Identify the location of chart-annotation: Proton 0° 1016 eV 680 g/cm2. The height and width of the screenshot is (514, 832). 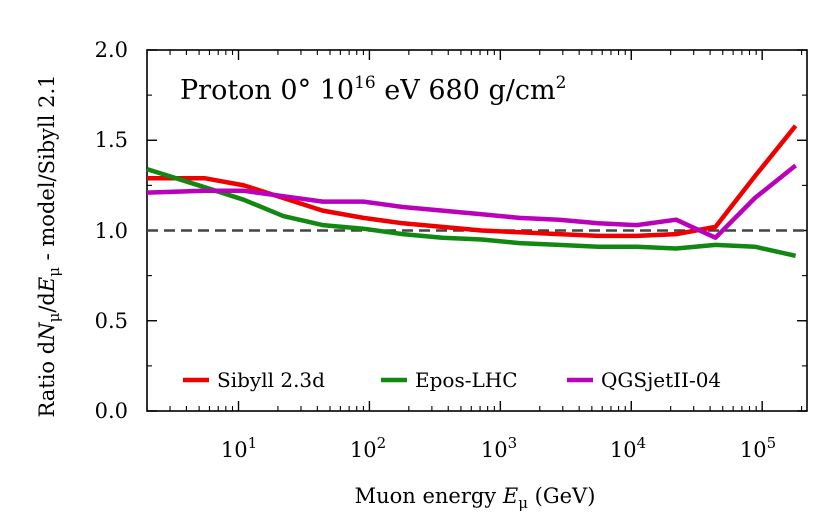
(373, 89).